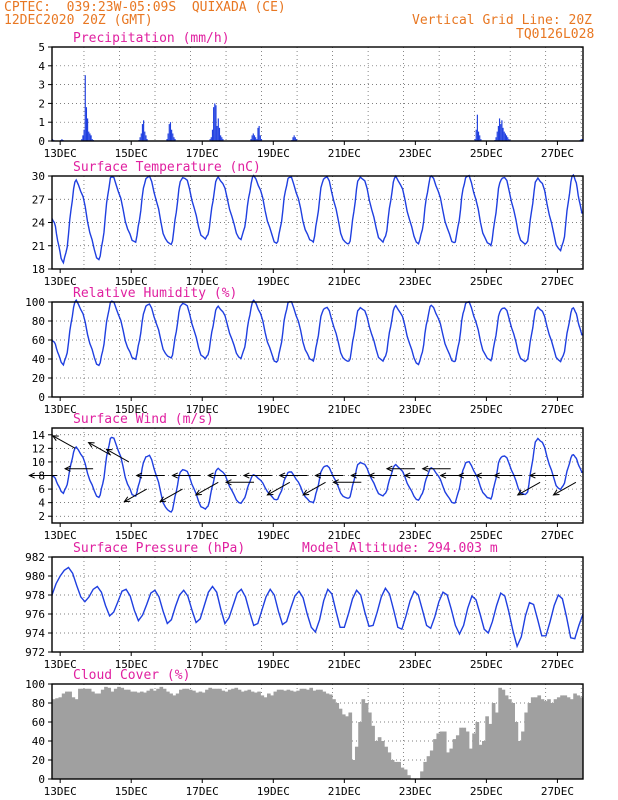 The width and height of the screenshot is (618, 800). I want to click on y-tick-label: 60, so click(38, 340).